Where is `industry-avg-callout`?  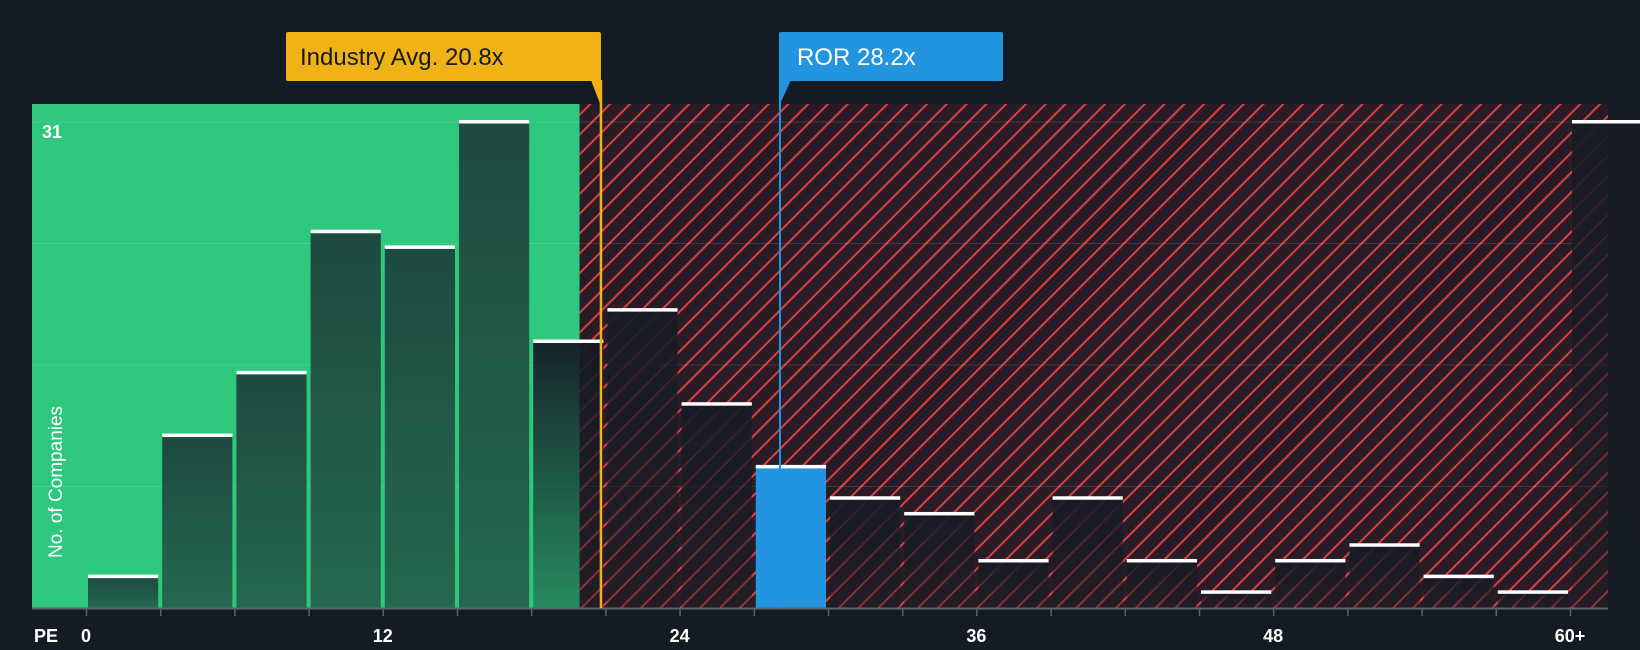 industry-avg-callout is located at coordinates (443, 56).